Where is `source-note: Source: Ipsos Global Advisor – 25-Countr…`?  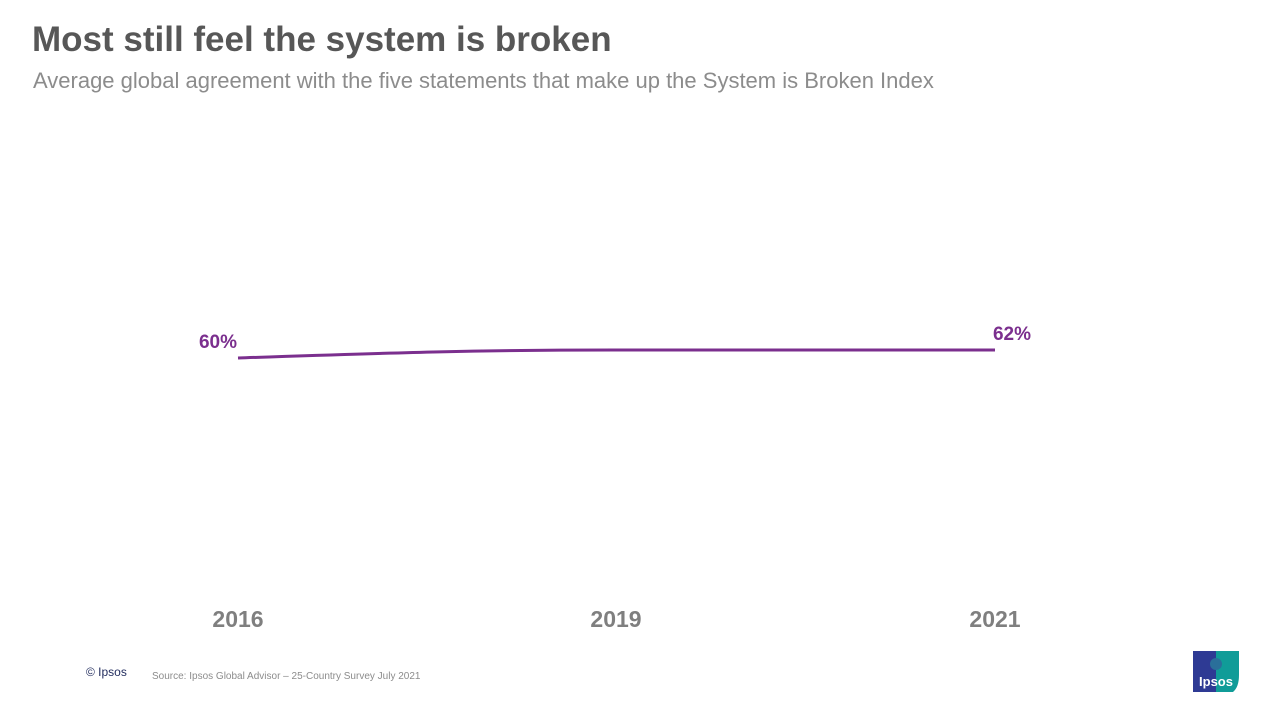
source-note: Source: Ipsos Global Advisor – 25-Countr… is located at coordinates (286, 676).